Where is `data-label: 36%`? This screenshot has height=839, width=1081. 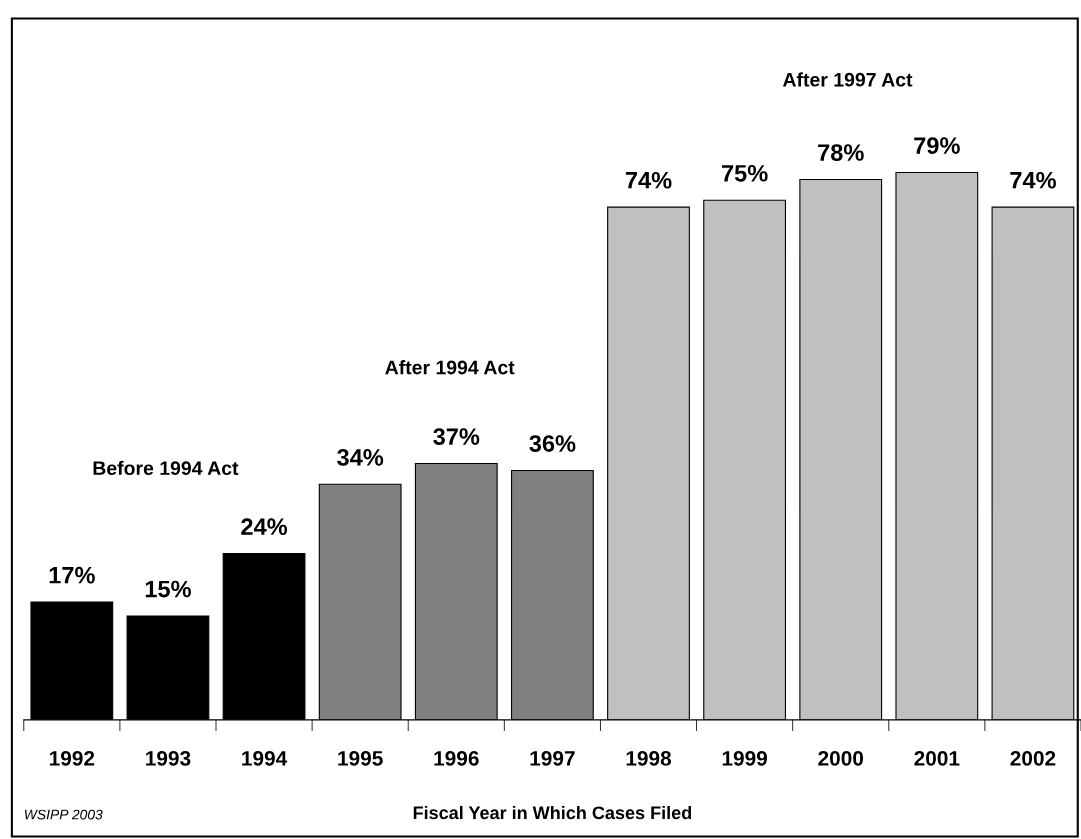 data-label: 36% is located at coordinates (552, 443).